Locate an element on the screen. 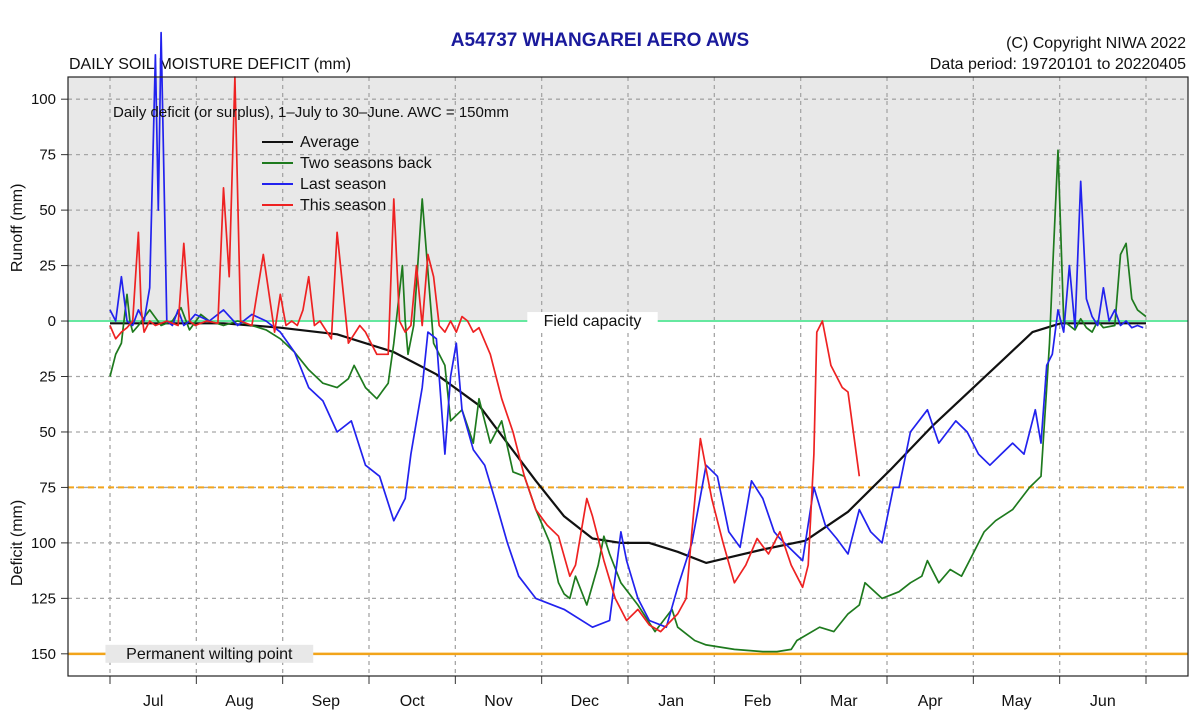  data-period-text: Data period: 19720101 to 20220405 is located at coordinates (1057, 64).